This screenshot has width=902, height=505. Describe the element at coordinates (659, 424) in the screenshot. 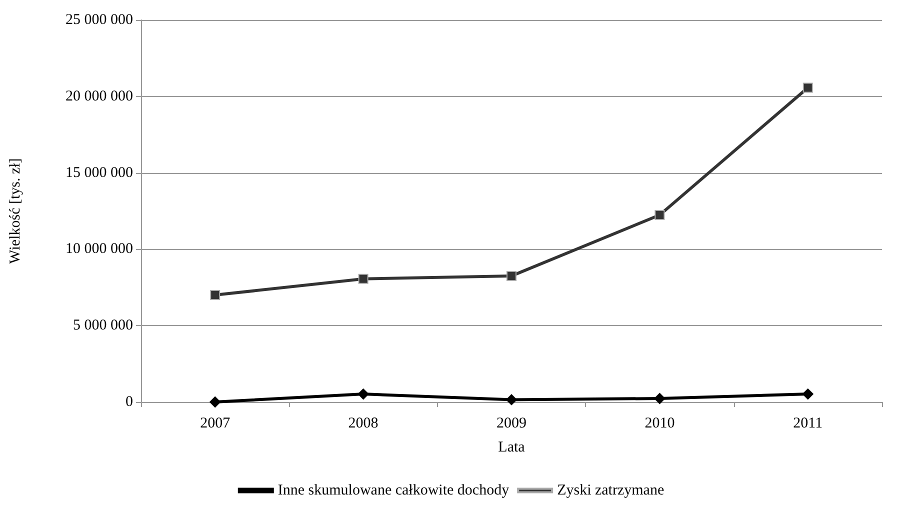

I see `x-tick-label: 2010` at that location.